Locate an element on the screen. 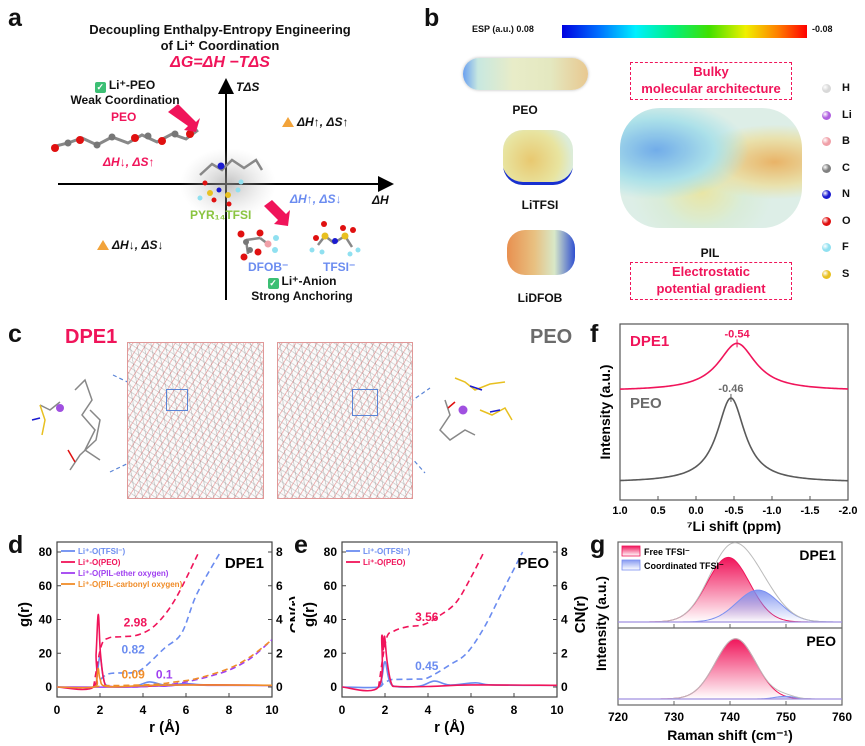  x-tick-label: 0.0 is located at coordinates (695, 511).